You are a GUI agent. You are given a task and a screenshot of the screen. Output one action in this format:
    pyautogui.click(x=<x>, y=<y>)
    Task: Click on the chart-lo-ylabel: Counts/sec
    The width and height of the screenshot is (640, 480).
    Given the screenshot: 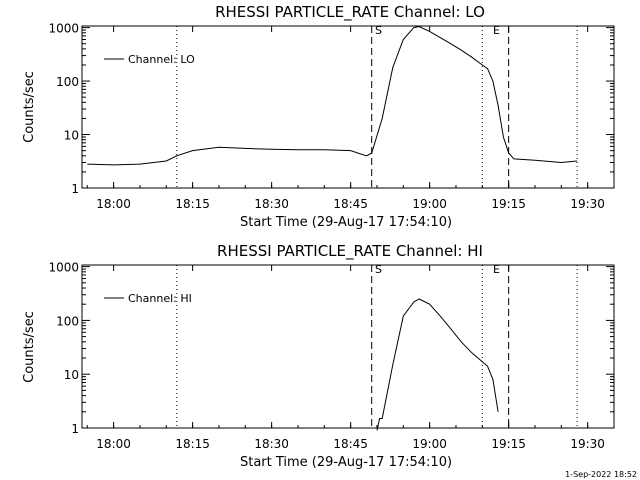 What is the action you would take?
    pyautogui.click(x=29, y=107)
    